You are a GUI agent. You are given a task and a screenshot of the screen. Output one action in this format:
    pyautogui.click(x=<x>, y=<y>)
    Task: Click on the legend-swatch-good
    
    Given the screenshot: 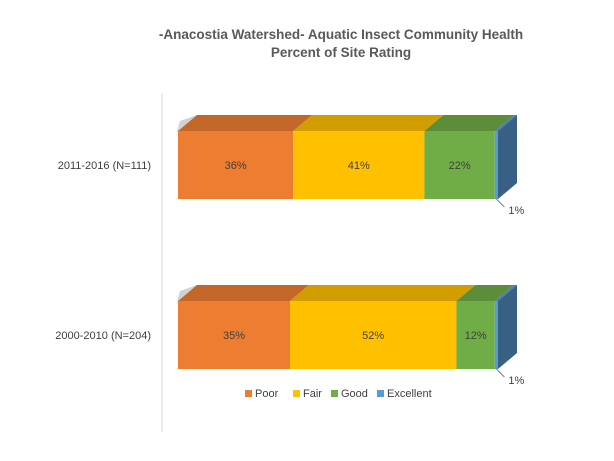 What is the action you would take?
    pyautogui.click(x=334, y=393)
    